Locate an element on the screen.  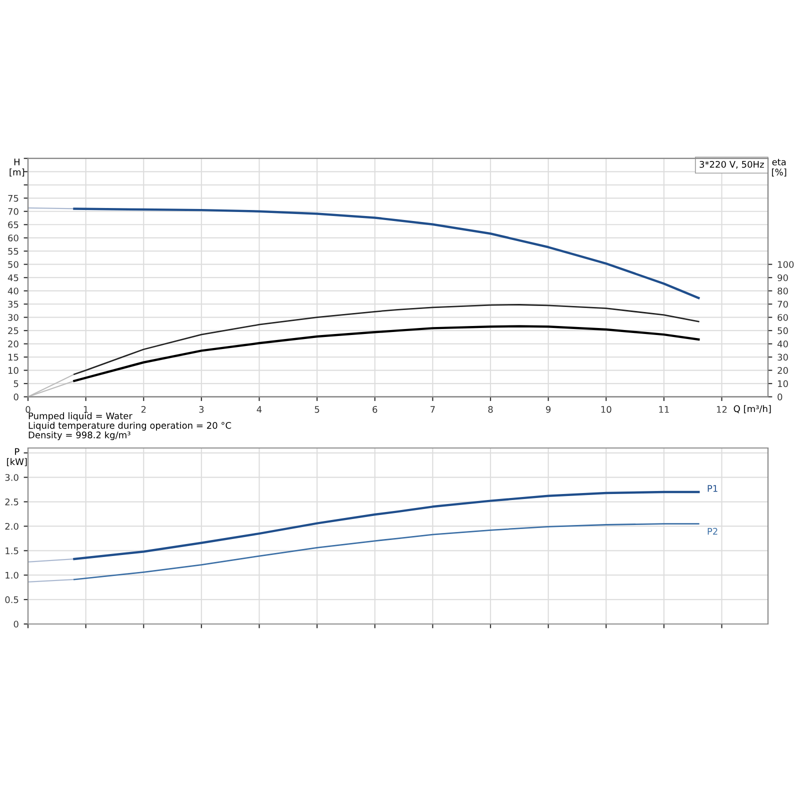
series-label: P2 is located at coordinates (713, 531).